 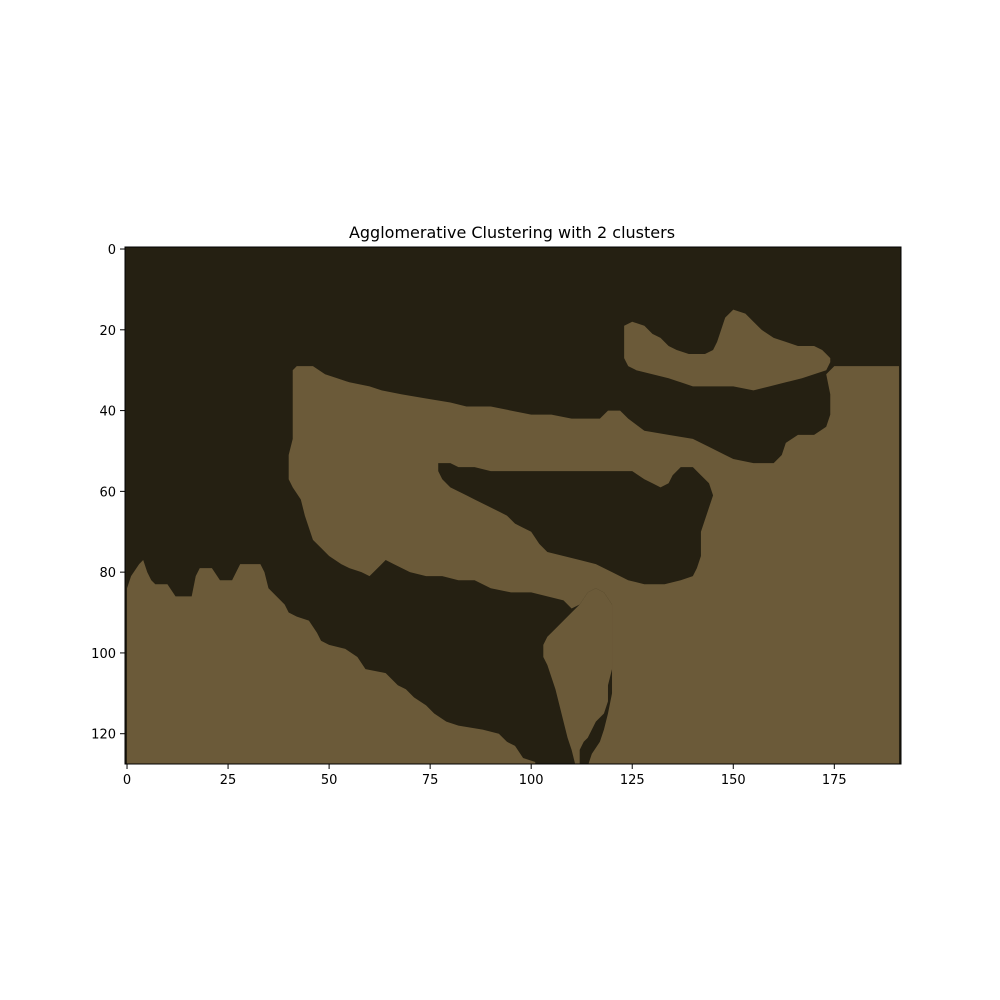 What do you see at coordinates (733, 780) in the screenshot?
I see `x-tick-label: 150` at bounding box center [733, 780].